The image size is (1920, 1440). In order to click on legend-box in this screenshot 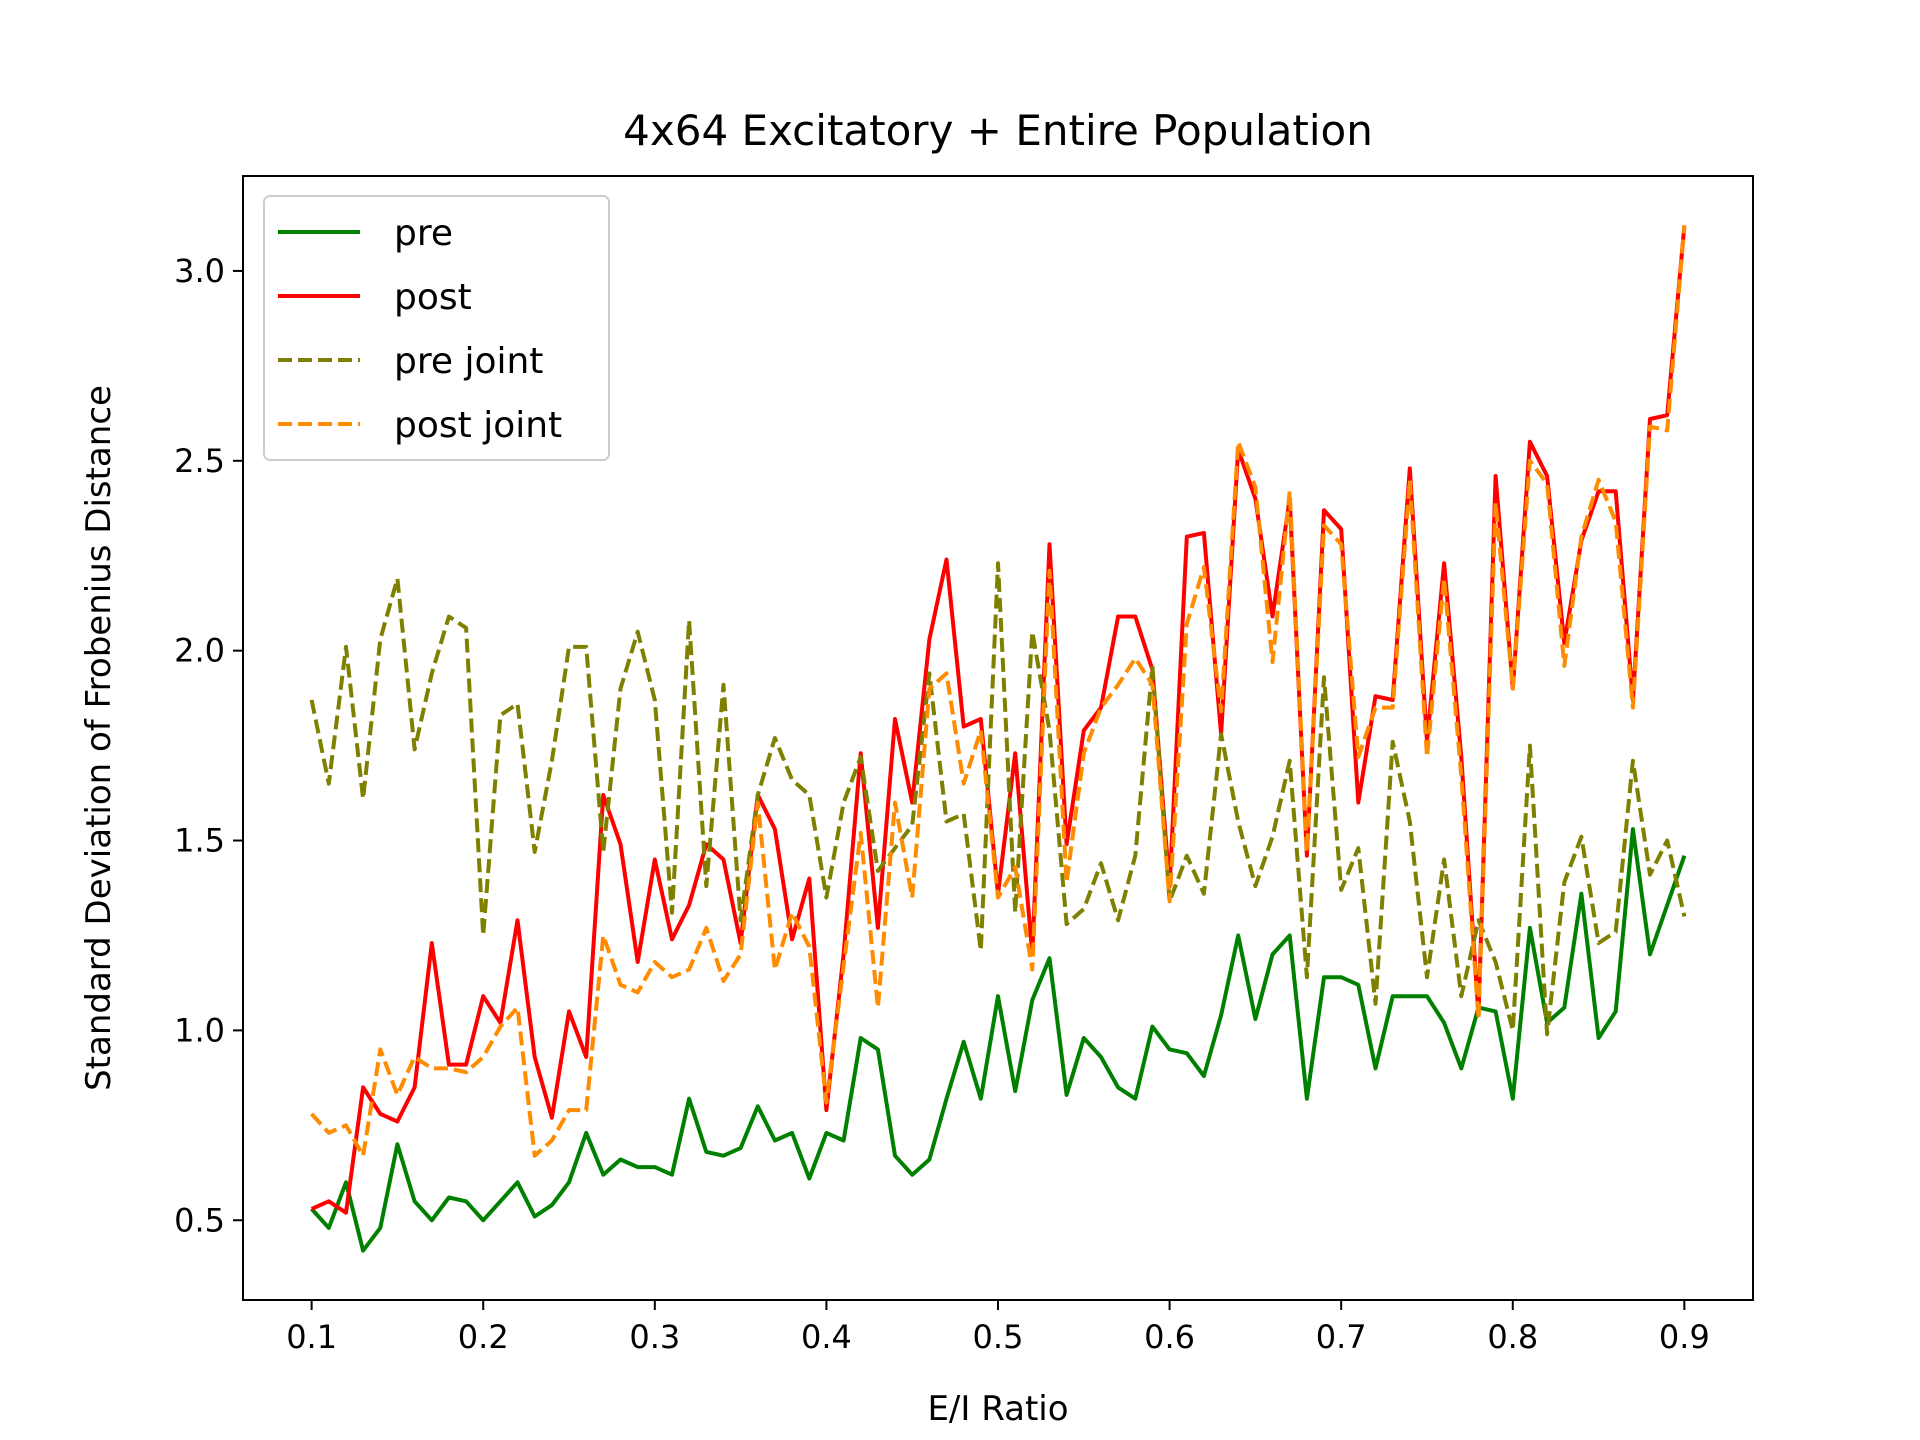, I will do `click(436, 328)`.